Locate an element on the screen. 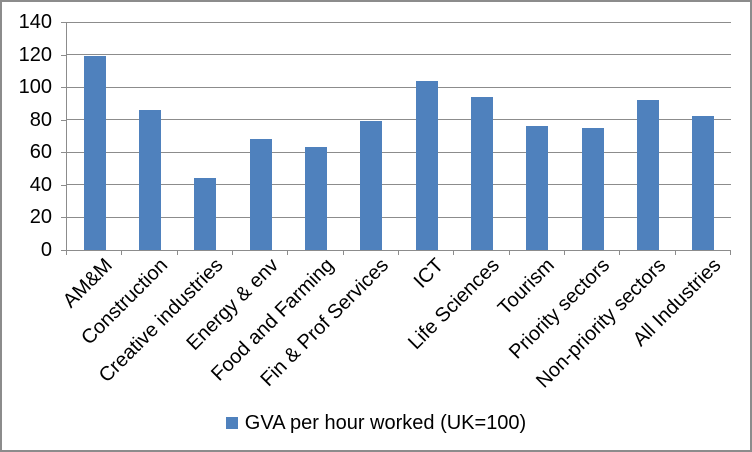 Image resolution: width=752 pixels, height=452 pixels. bar-all-industries is located at coordinates (703, 183).